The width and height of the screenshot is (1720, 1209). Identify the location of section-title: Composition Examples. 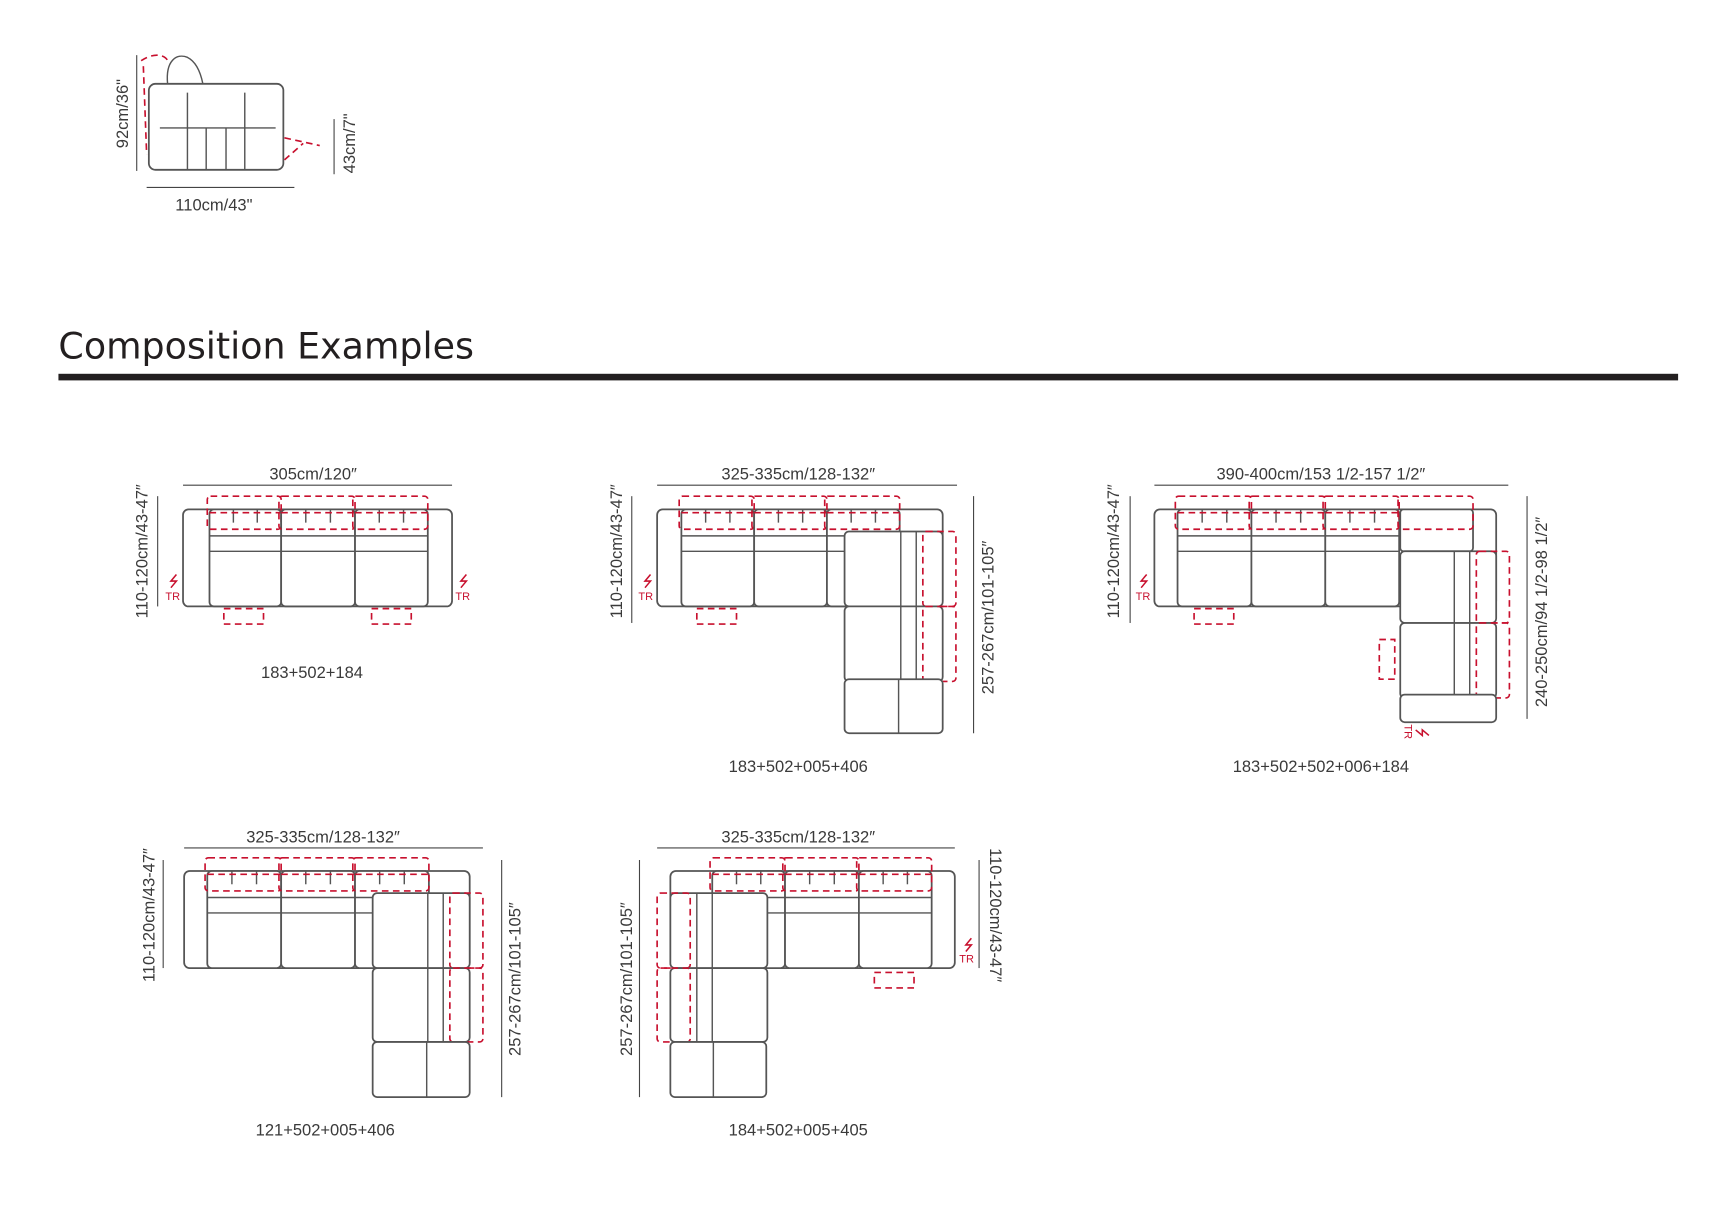
(266, 345).